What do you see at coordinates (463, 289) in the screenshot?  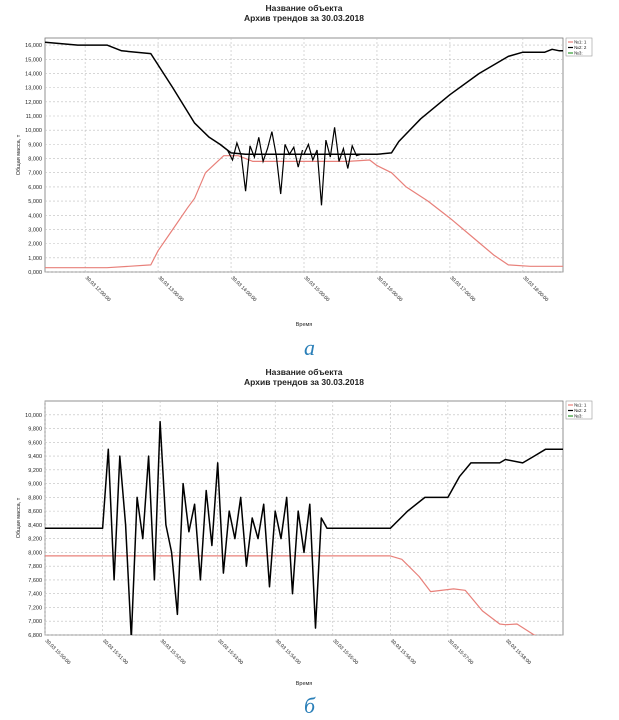 I see `x-tick-label: 30.03 17:00:00` at bounding box center [463, 289].